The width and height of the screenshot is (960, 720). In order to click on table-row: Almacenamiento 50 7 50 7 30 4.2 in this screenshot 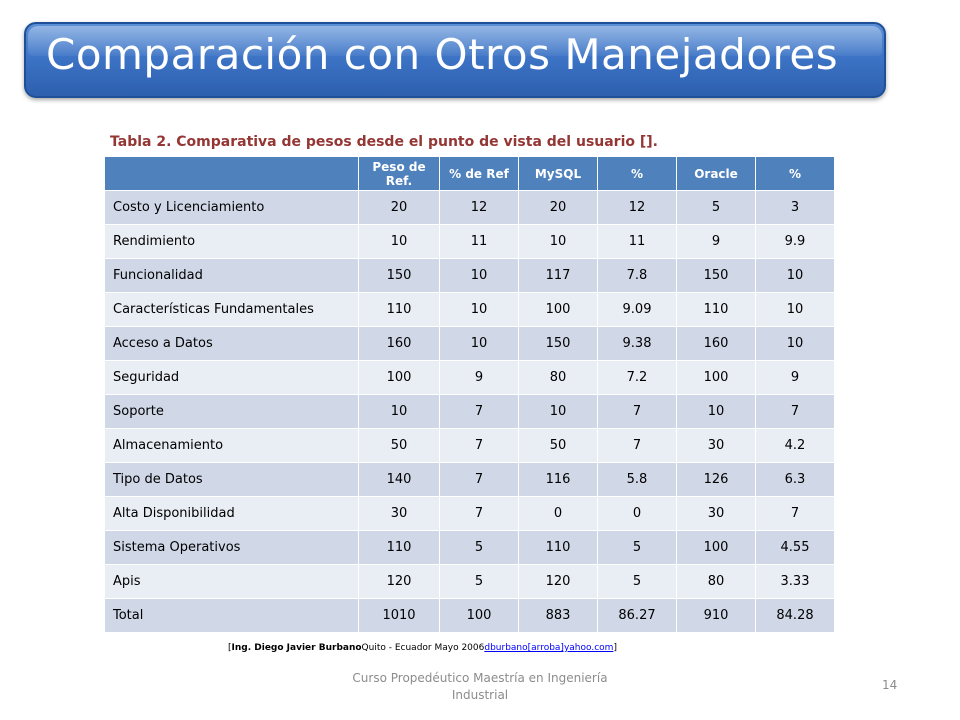, I will do `click(469, 445)`.